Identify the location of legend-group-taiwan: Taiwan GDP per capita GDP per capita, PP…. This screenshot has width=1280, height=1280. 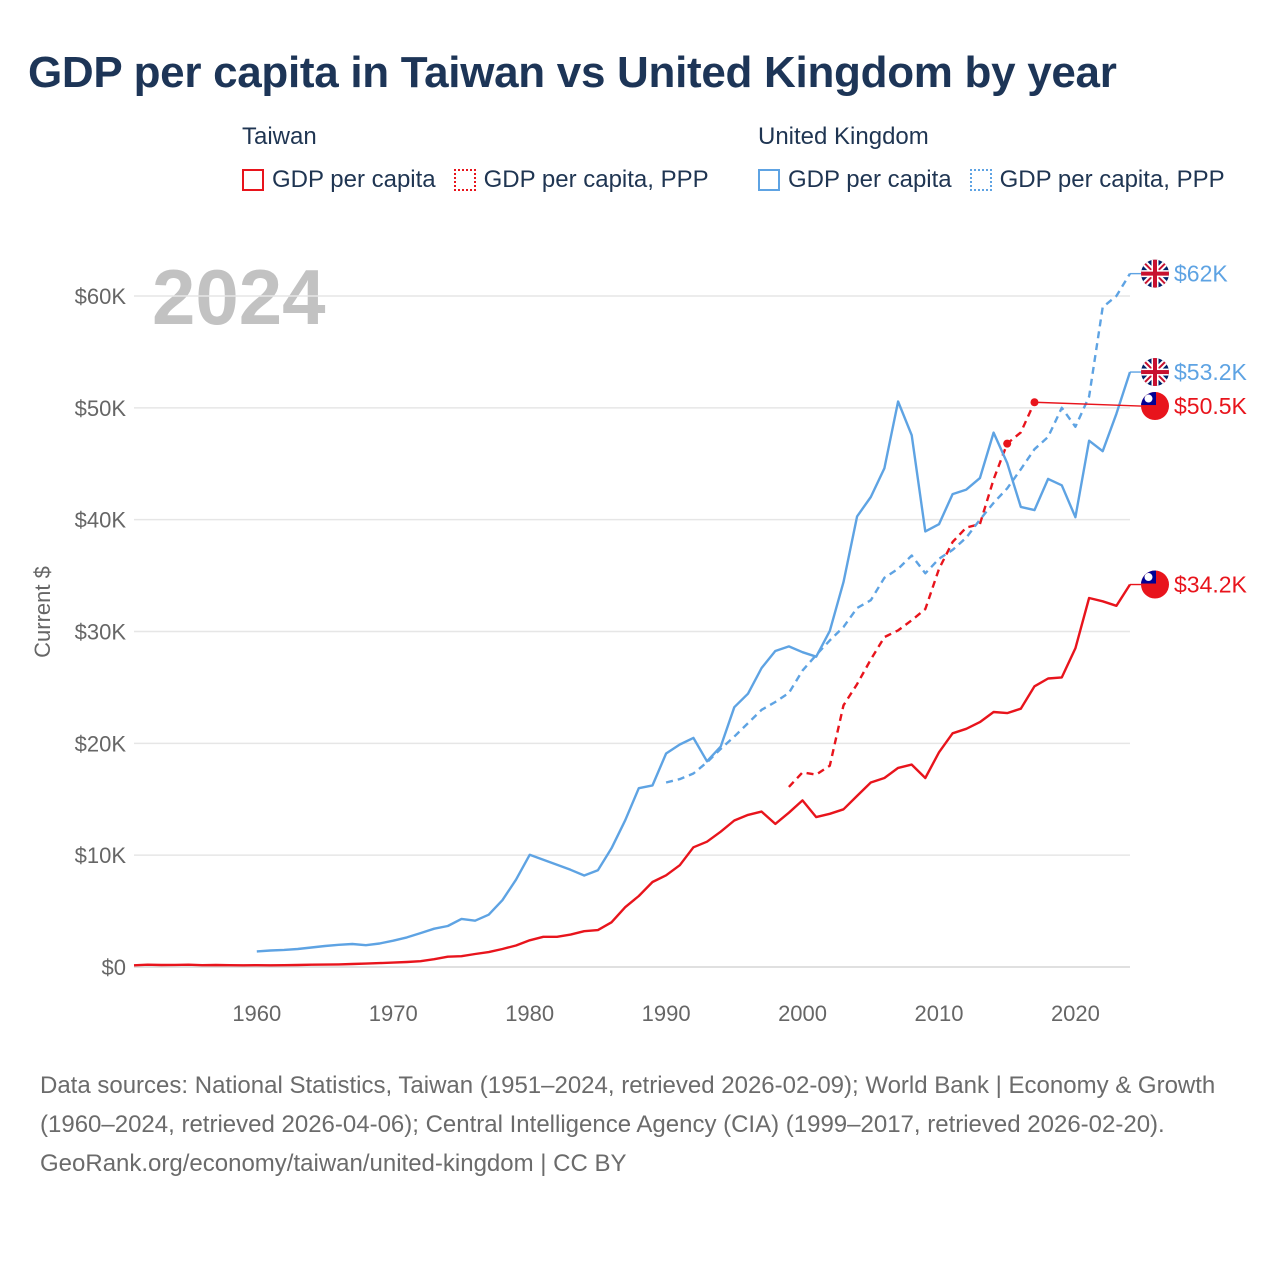
(484, 158).